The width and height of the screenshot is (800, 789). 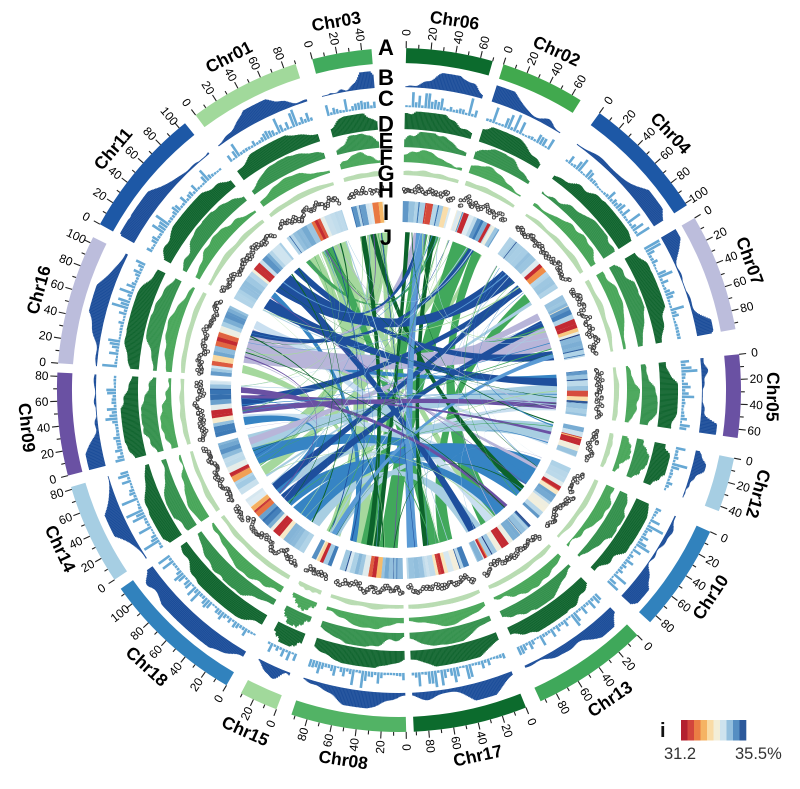 What do you see at coordinates (386, 124) in the screenshot?
I see `svg-text: D` at bounding box center [386, 124].